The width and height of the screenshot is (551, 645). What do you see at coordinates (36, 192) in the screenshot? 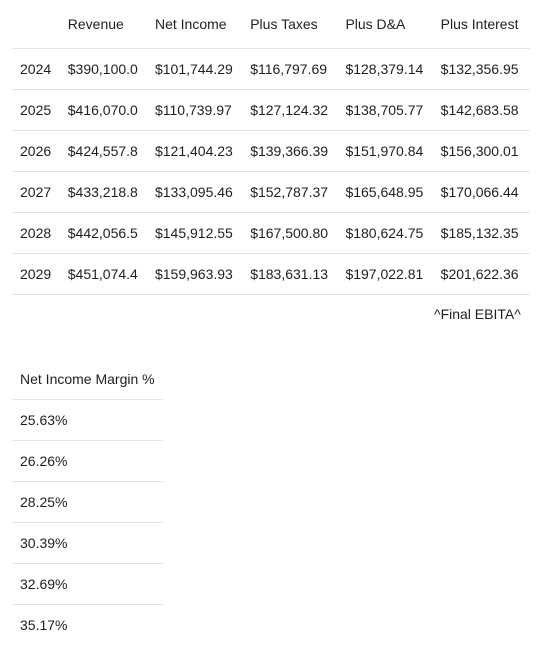
I see `cell-year: 2027` at bounding box center [36, 192].